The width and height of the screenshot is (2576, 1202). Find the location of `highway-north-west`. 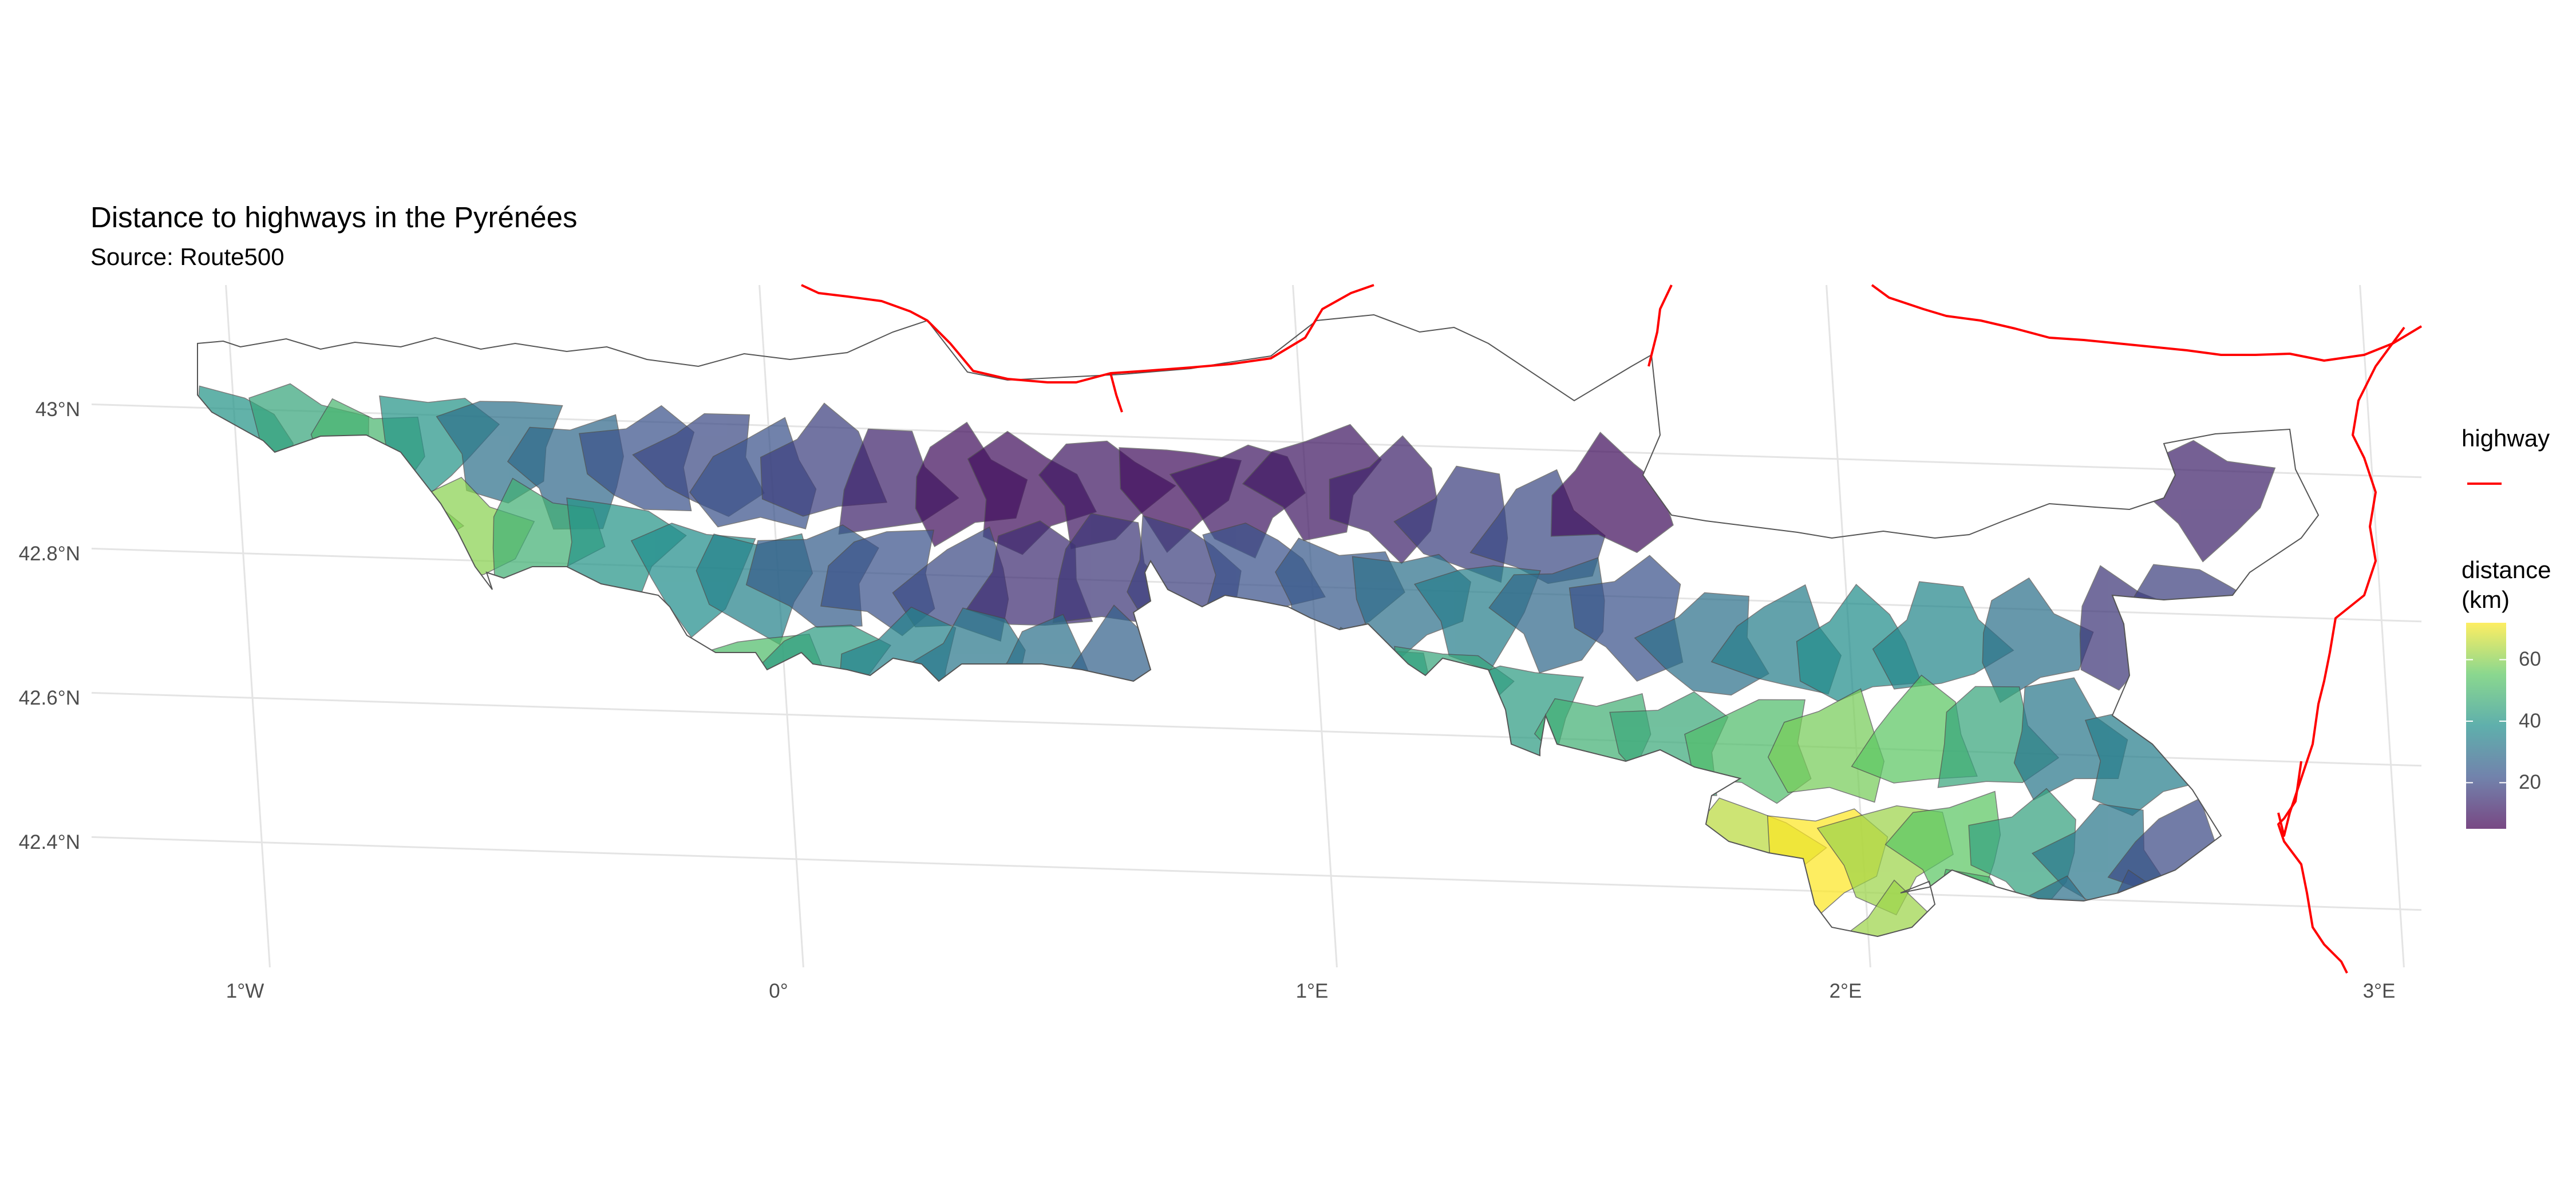

highway-north-west is located at coordinates (1087, 334).